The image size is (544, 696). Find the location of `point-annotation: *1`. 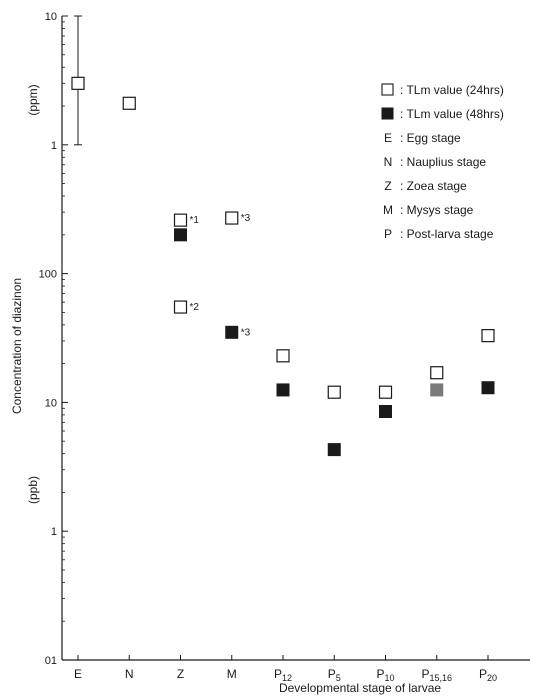

point-annotation: *1 is located at coordinates (195, 220).